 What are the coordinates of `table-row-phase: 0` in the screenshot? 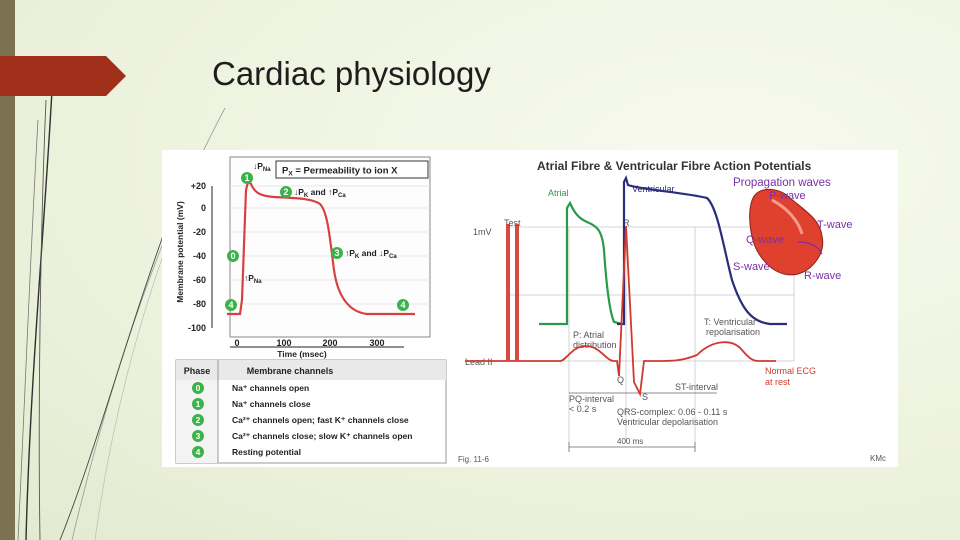 It's located at (198, 388).